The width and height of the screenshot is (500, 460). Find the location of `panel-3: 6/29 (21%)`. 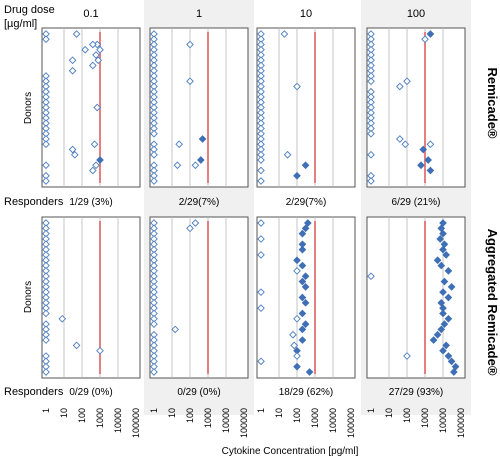

panel-3: 6/29 (21%) is located at coordinates (416, 117).